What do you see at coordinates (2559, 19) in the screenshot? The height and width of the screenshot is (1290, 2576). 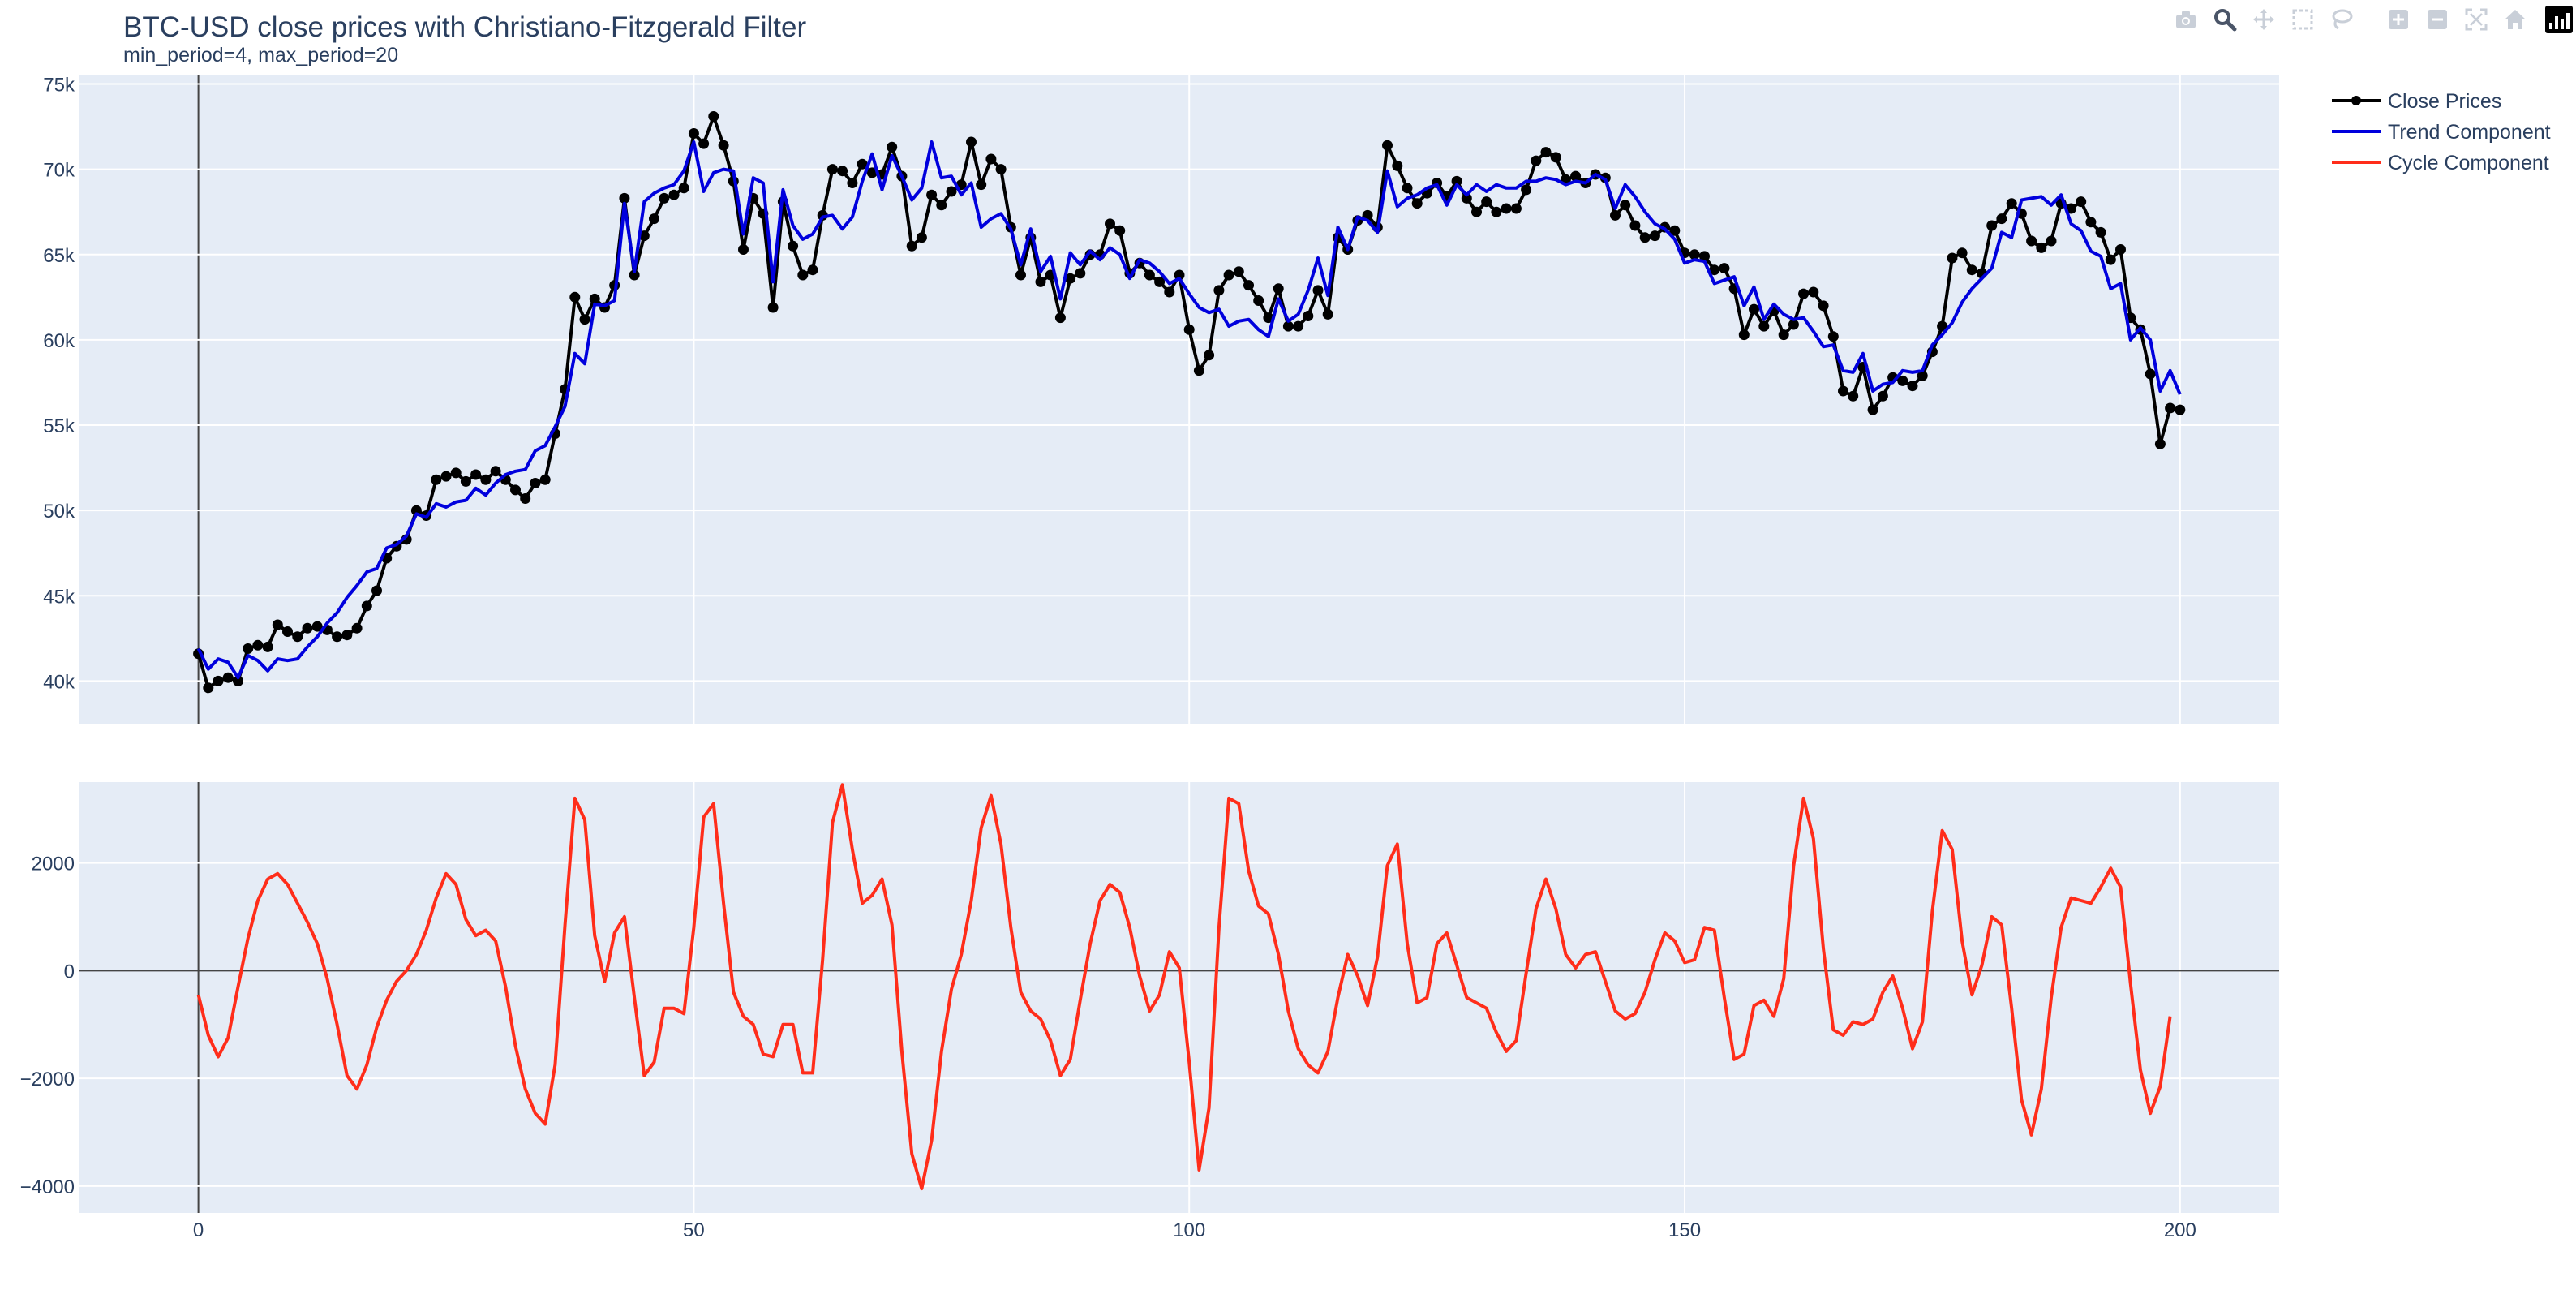 I see `plotly-logo-icon` at bounding box center [2559, 19].